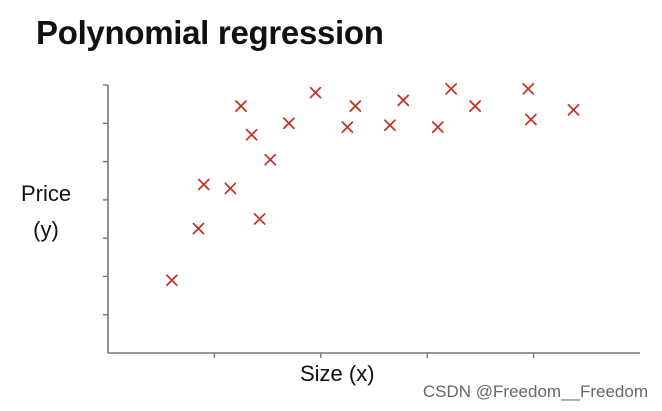  I want to click on y-axis-label: Price (y), so click(46, 212).